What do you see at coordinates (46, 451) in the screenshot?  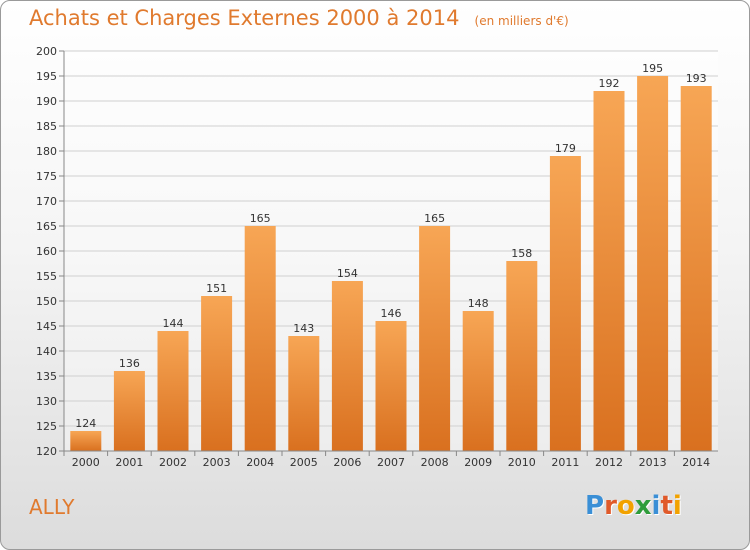 I see `y-tick-label: 120` at bounding box center [46, 451].